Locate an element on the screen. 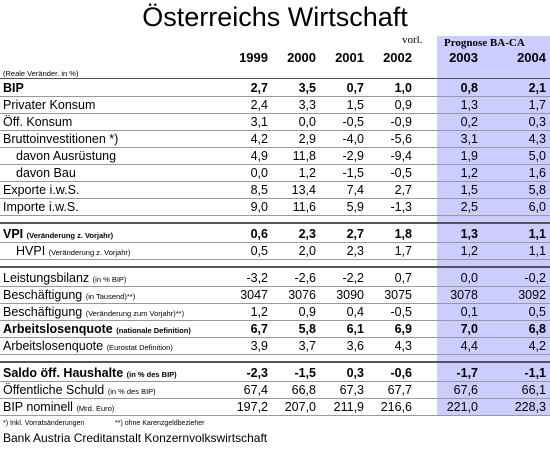 This screenshot has width=550, height=460. row-label: HVPI (Veränderung z. Vorjahr) is located at coordinates (73, 251).